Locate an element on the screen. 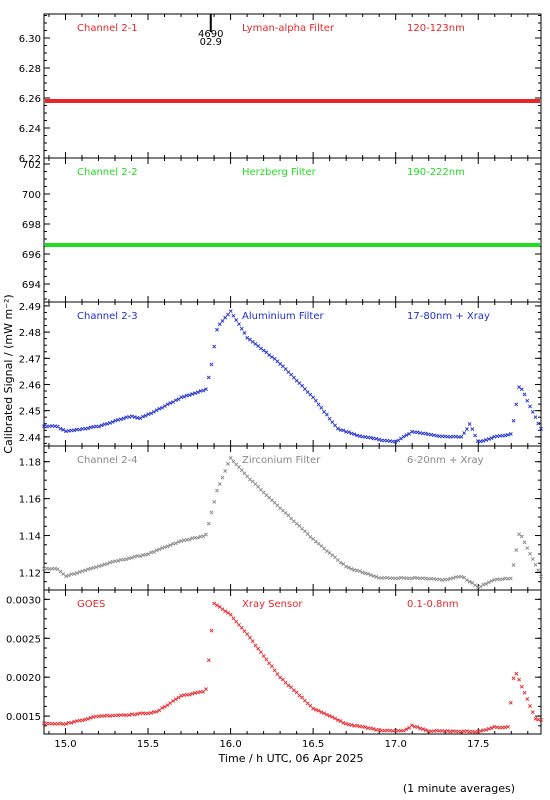  y-tick-label: 2.45 is located at coordinates (30, 412).